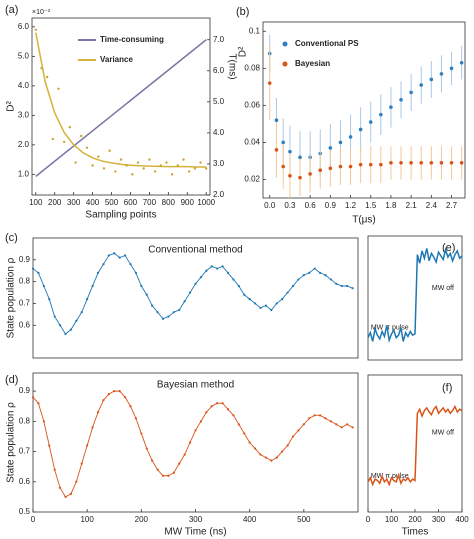 The width and height of the screenshot is (474, 539). What do you see at coordinates (219, 39) in the screenshot?
I see `y2-tick-label: 7.0` at bounding box center [219, 39].